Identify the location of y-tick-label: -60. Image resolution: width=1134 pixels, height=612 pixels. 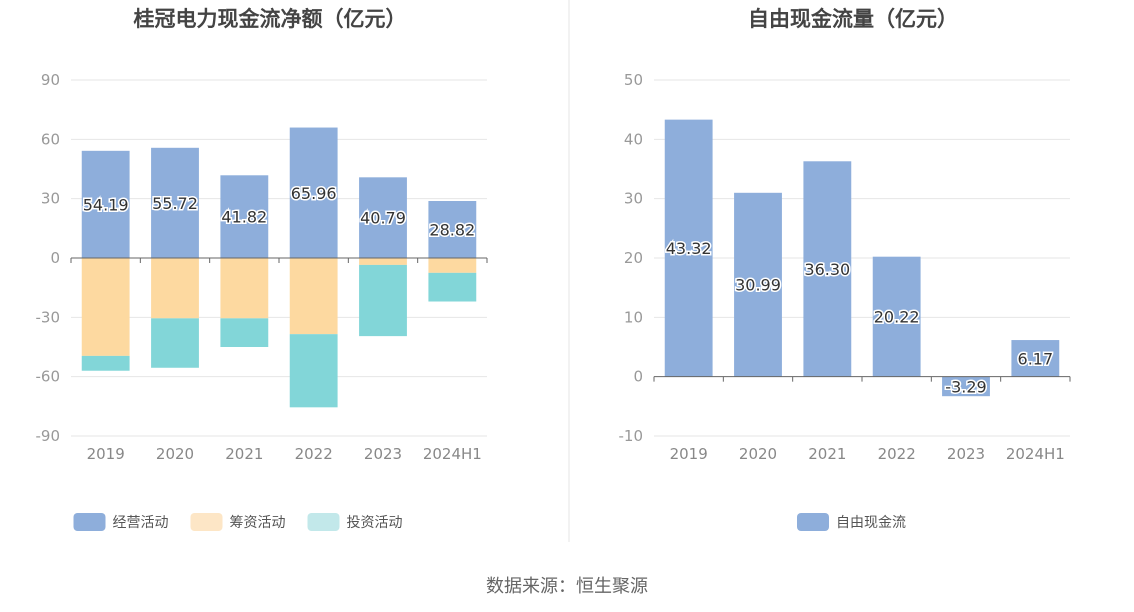
(48, 377).